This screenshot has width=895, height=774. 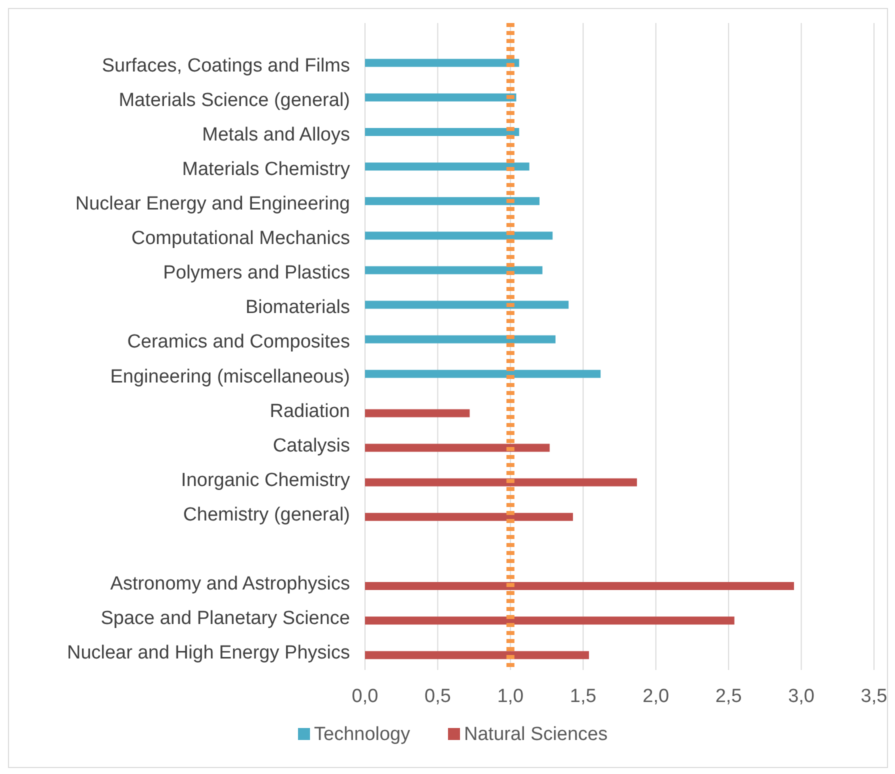 I want to click on legend-label: Technology, so click(x=362, y=734).